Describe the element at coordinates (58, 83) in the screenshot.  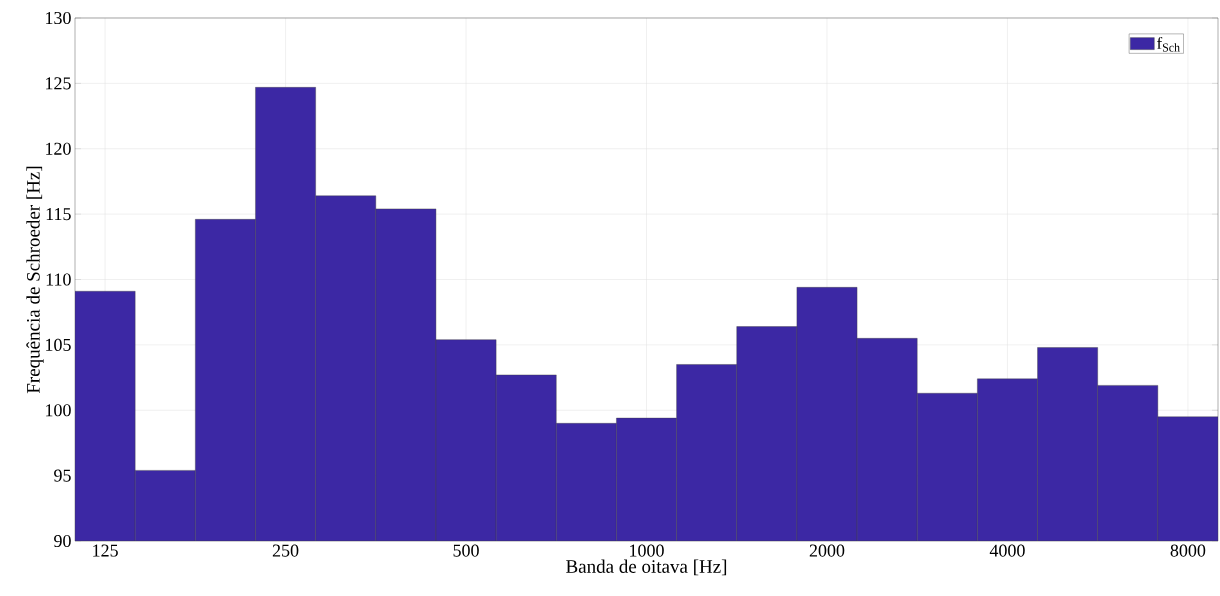
I see `y-tick-label: 125` at that location.